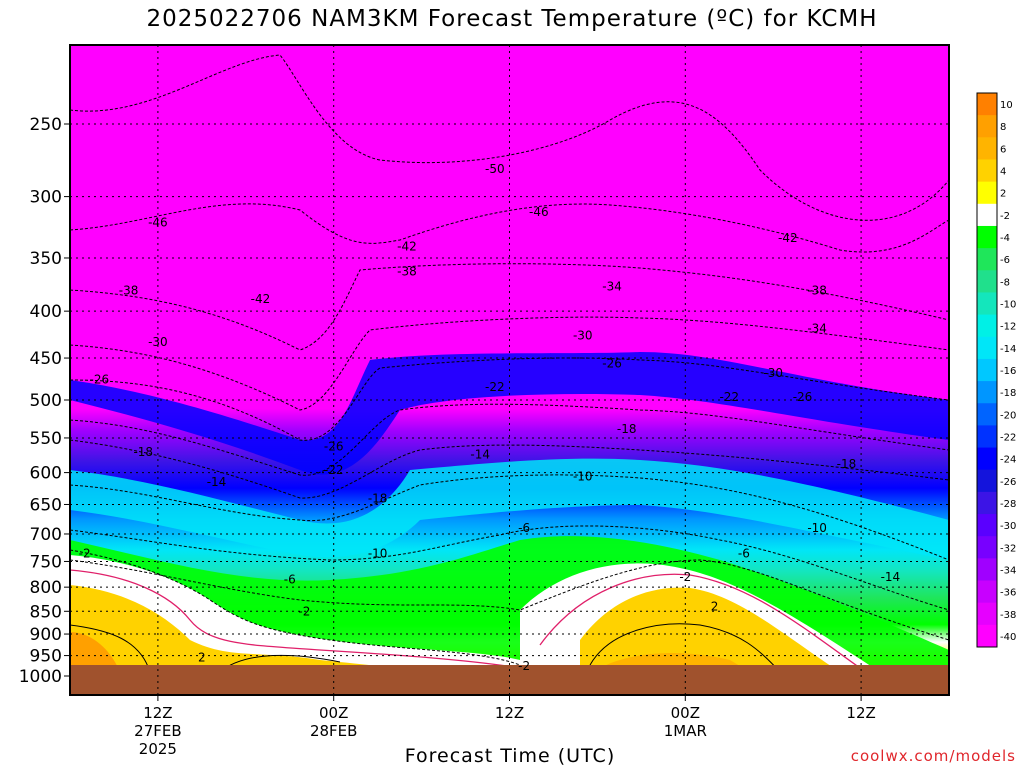 This screenshot has width=1024, height=768. I want to click on colorbar-label: -16, so click(1008, 371).